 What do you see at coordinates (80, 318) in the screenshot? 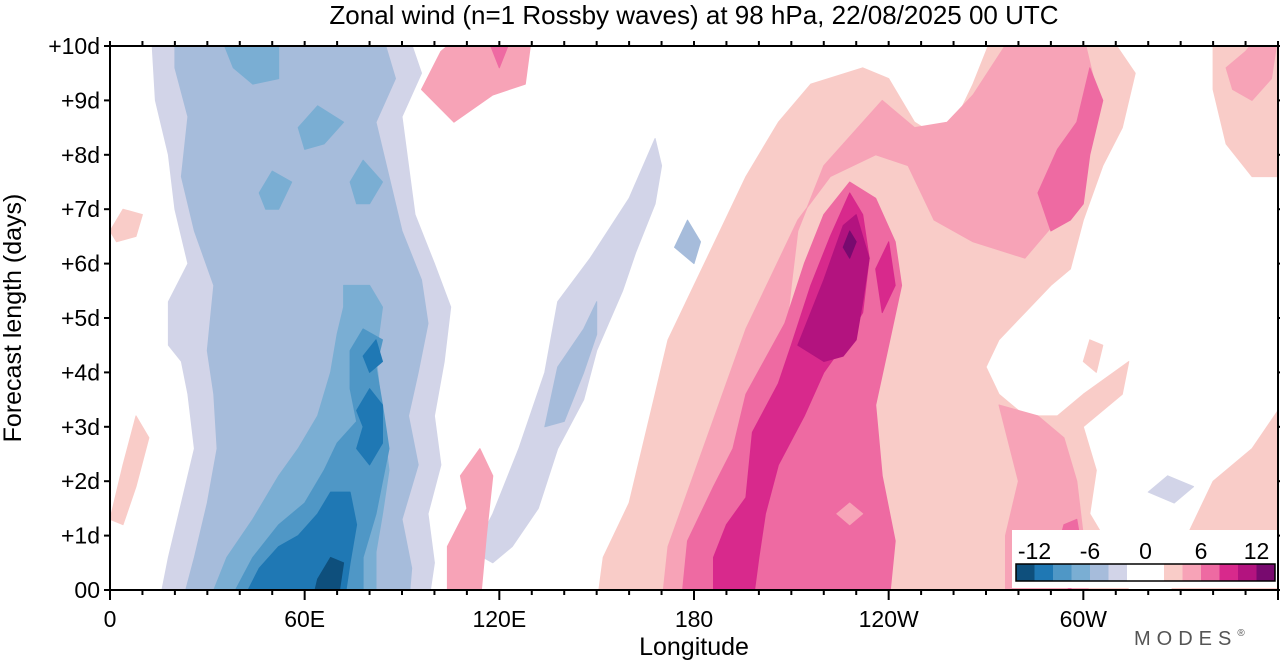
I see `y-tick-label: +5d` at bounding box center [80, 318].